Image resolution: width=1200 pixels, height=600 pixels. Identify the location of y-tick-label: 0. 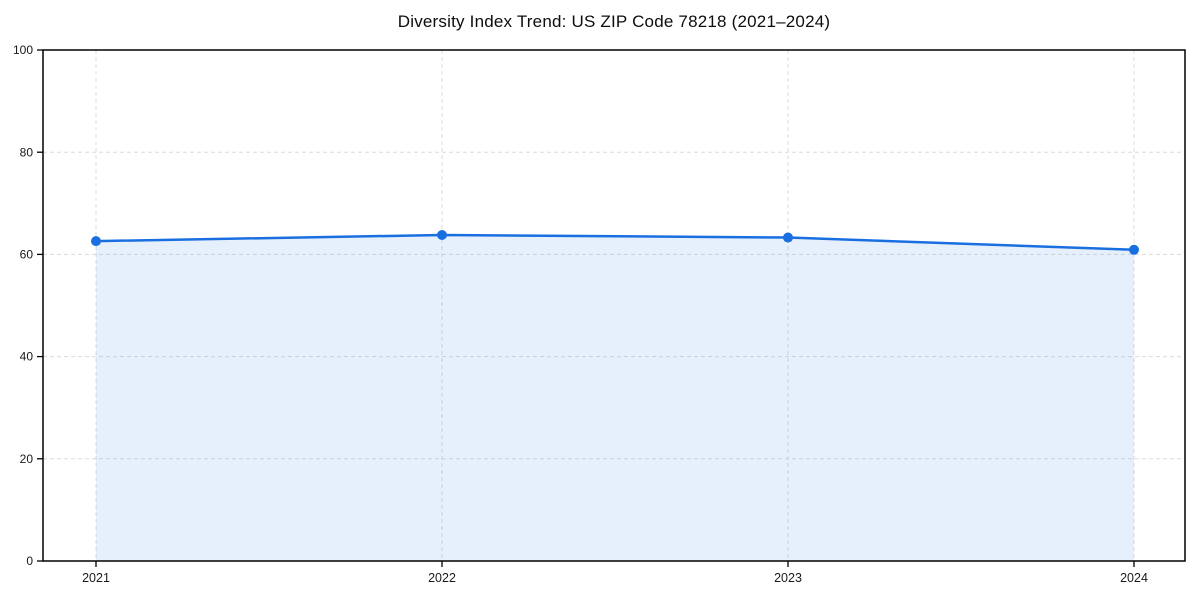
(29, 561).